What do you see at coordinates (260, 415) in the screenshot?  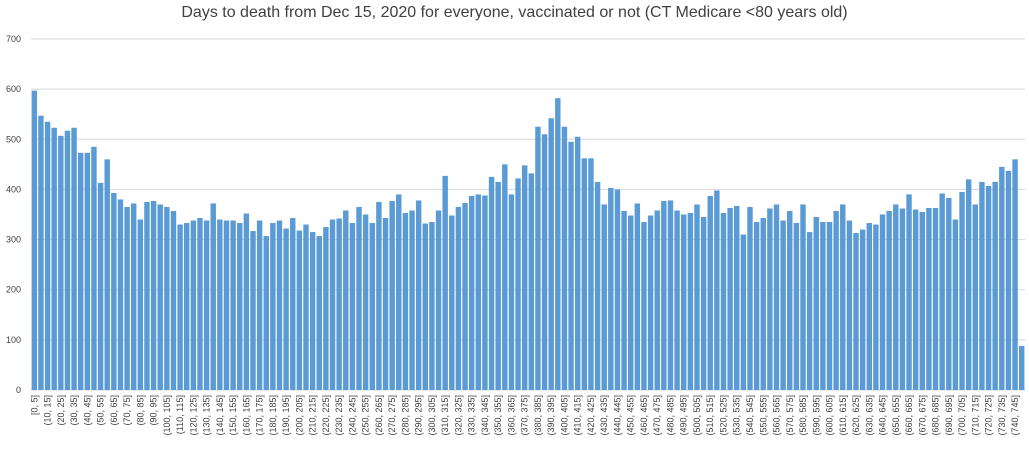 I see `x-tick-label: (170, 175]` at bounding box center [260, 415].